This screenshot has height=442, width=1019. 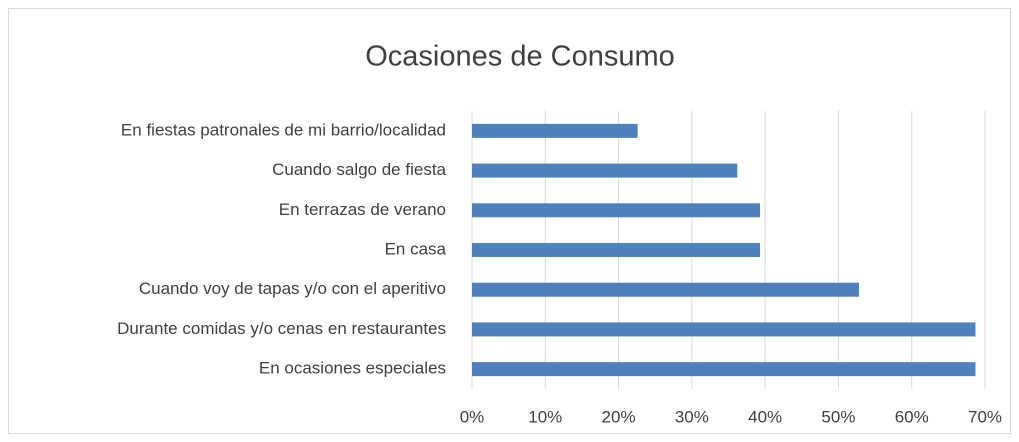 What do you see at coordinates (416, 248) in the screenshot?
I see `y-tick-label: En casa` at bounding box center [416, 248].